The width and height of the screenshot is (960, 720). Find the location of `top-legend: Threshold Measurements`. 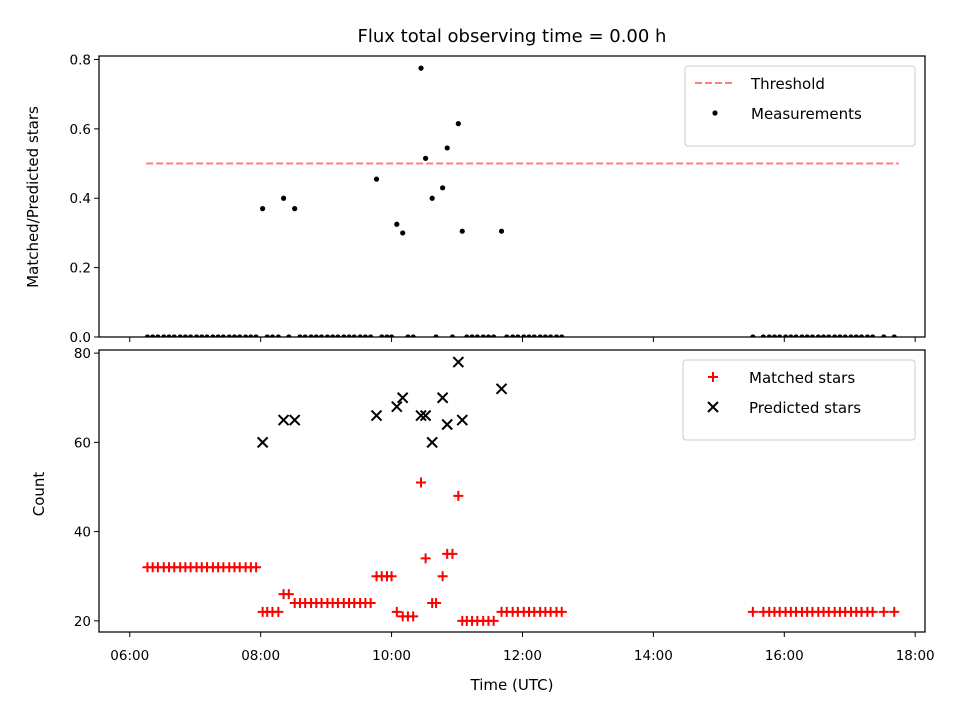

top-legend: Threshold Measurements is located at coordinates (800, 106).